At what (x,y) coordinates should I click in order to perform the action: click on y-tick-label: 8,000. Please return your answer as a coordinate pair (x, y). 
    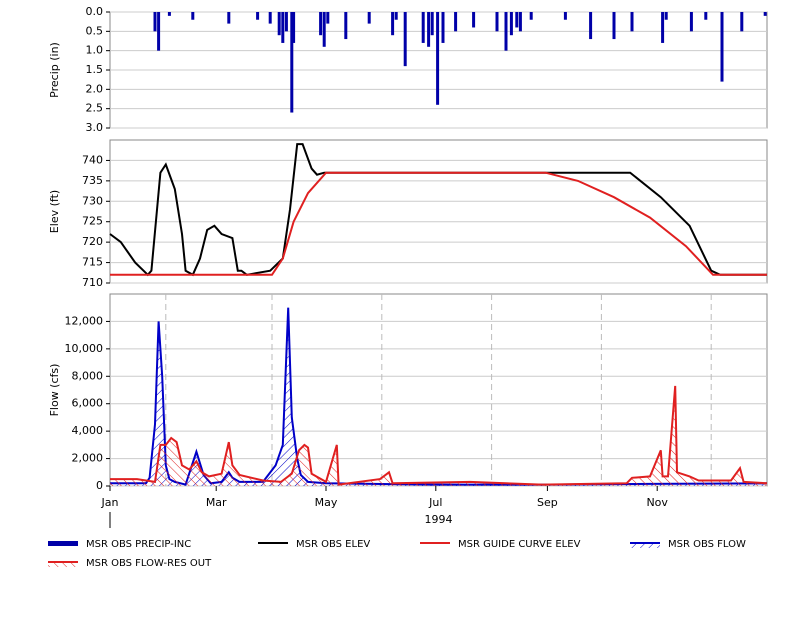
    Looking at the image, I should click on (88, 375).